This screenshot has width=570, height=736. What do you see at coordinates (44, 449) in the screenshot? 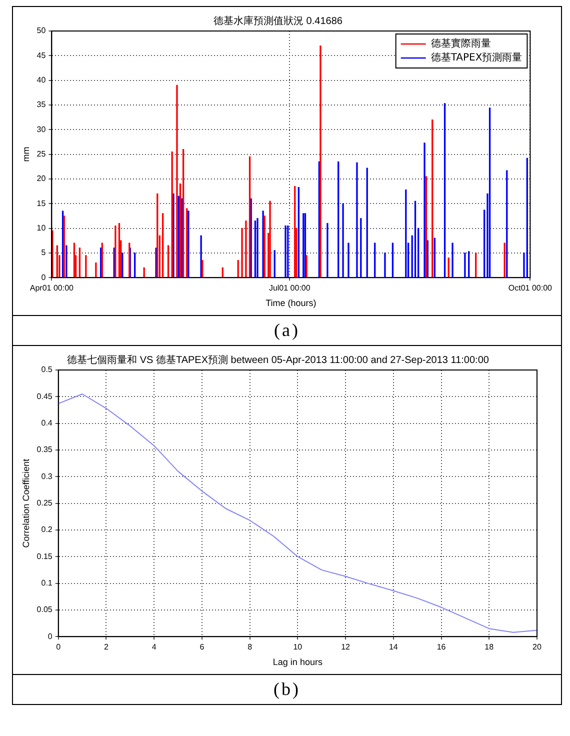
I see `y-tick-label: 0.35` at bounding box center [44, 449].